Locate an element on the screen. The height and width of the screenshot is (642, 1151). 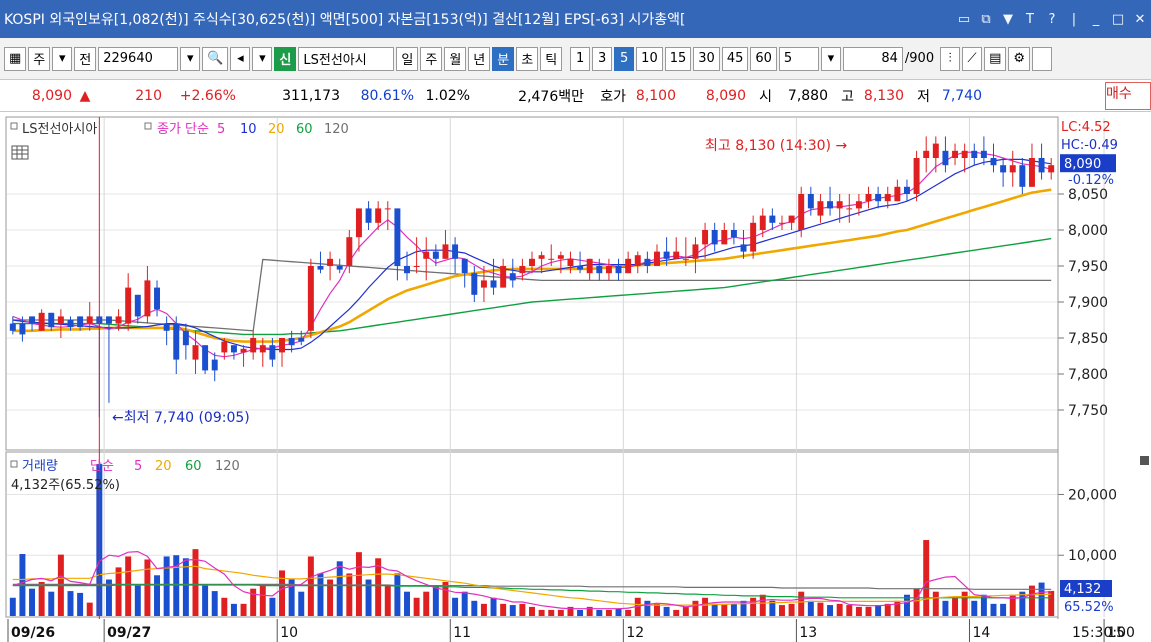
search-icon: 🔍 is located at coordinates (215, 58).